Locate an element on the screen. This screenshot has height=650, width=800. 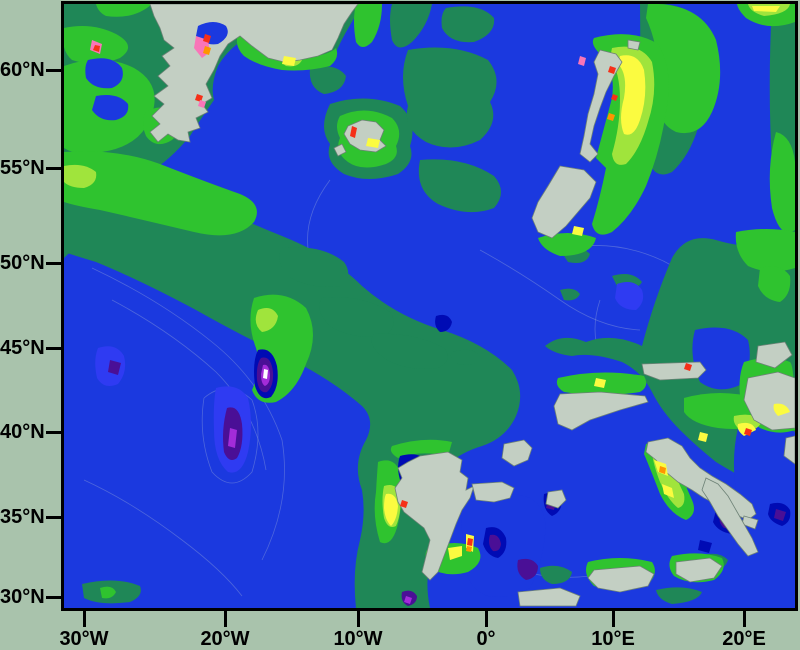
region-yellow-tr is located at coordinates (766, 9).